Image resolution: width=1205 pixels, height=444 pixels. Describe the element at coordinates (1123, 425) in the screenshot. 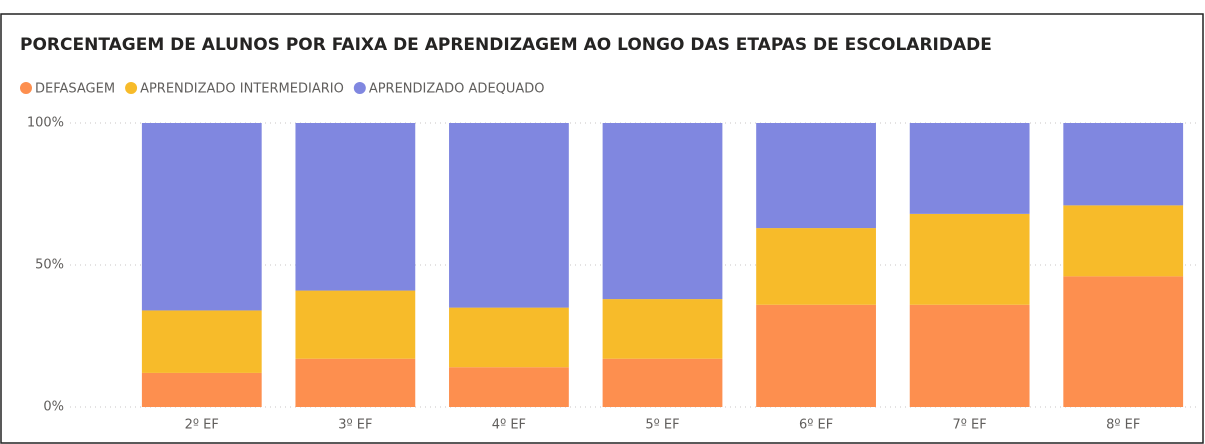

I see `x-tick-label: 8º EF` at that location.